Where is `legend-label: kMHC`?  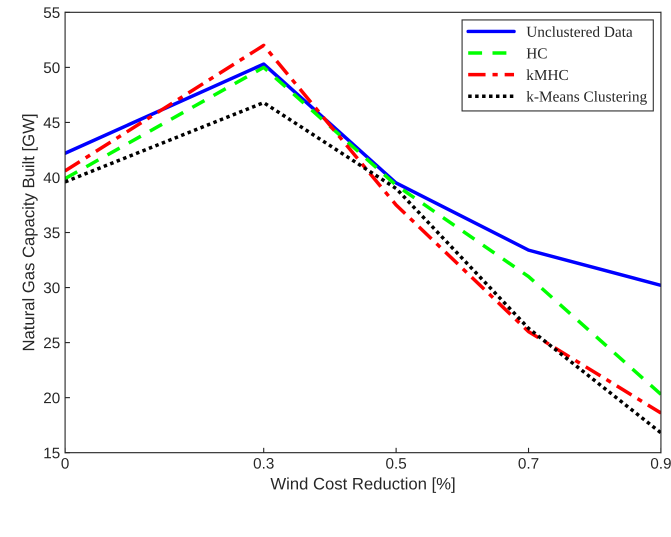 legend-label: kMHC is located at coordinates (547, 74).